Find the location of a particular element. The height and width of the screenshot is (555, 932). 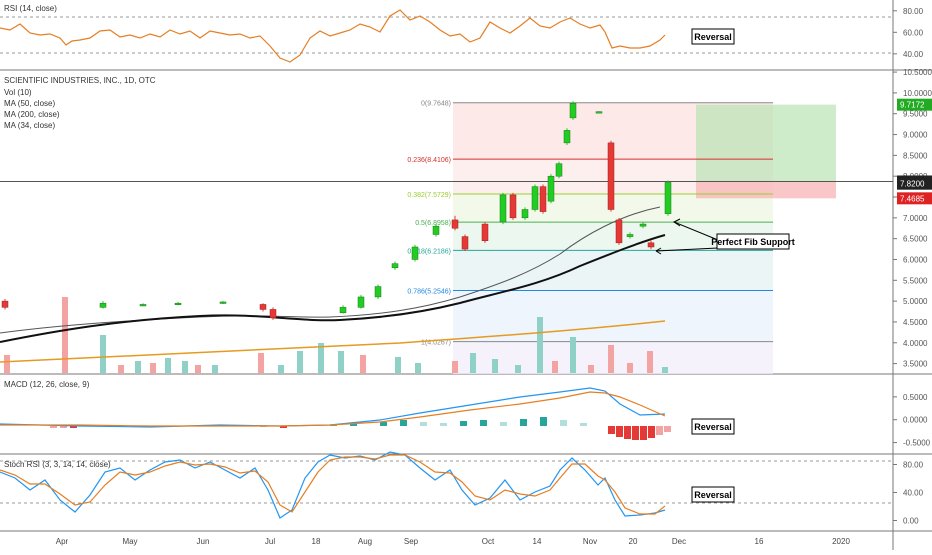

price-tick-11: 5.0000 is located at coordinates (915, 301).